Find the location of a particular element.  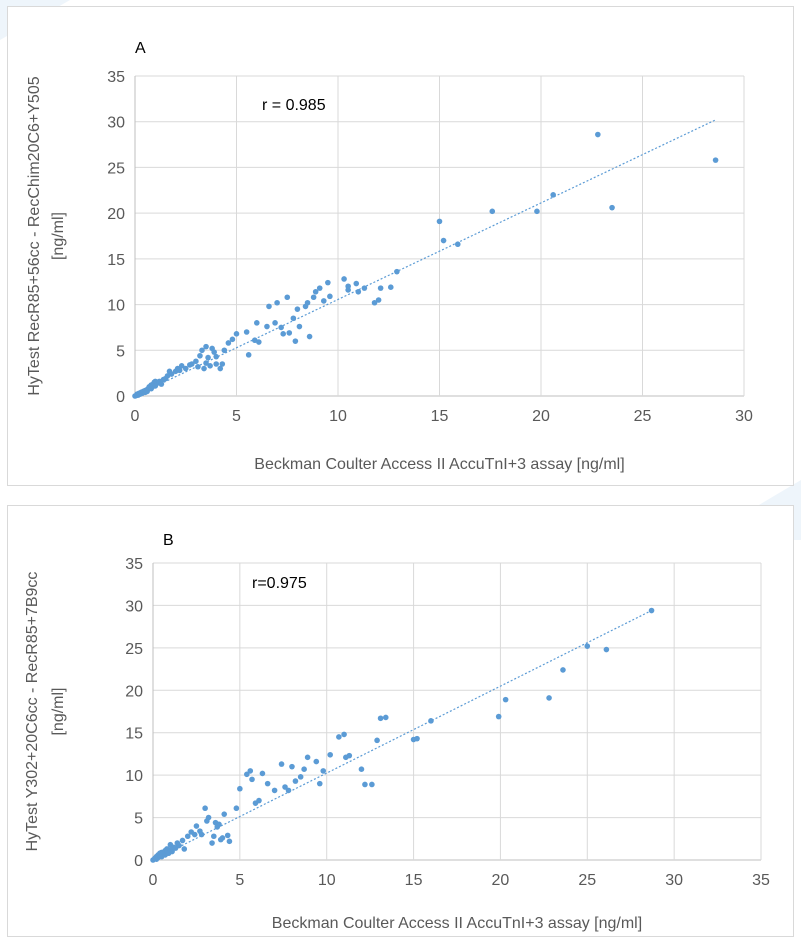

x-tick-label: 20 is located at coordinates (541, 416).